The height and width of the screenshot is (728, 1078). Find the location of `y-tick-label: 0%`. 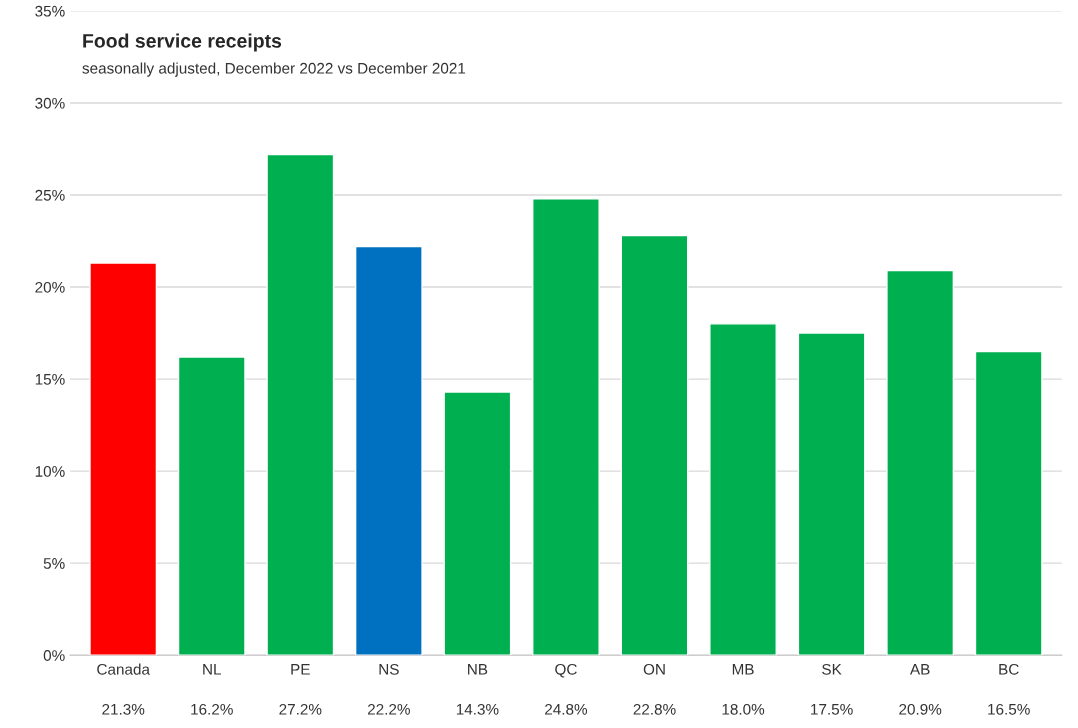

y-tick-label: 0% is located at coordinates (54, 655).